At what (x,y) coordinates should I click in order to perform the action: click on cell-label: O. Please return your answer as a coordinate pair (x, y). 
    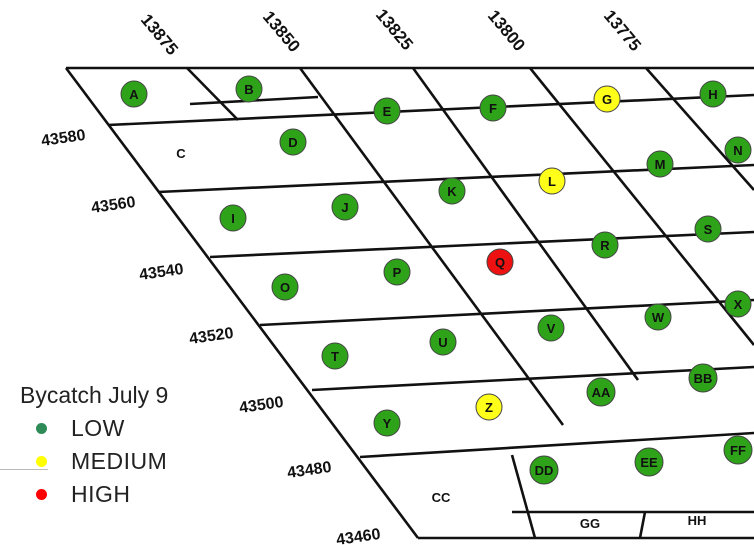
    Looking at the image, I should click on (285, 287).